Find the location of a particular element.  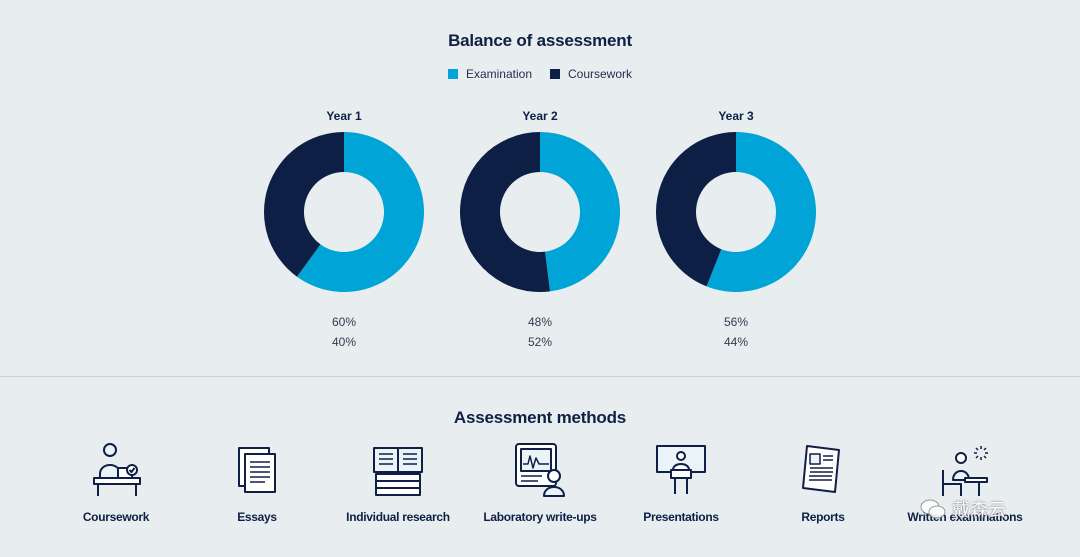

method-coursework: Coursework is located at coordinates (116, 482).